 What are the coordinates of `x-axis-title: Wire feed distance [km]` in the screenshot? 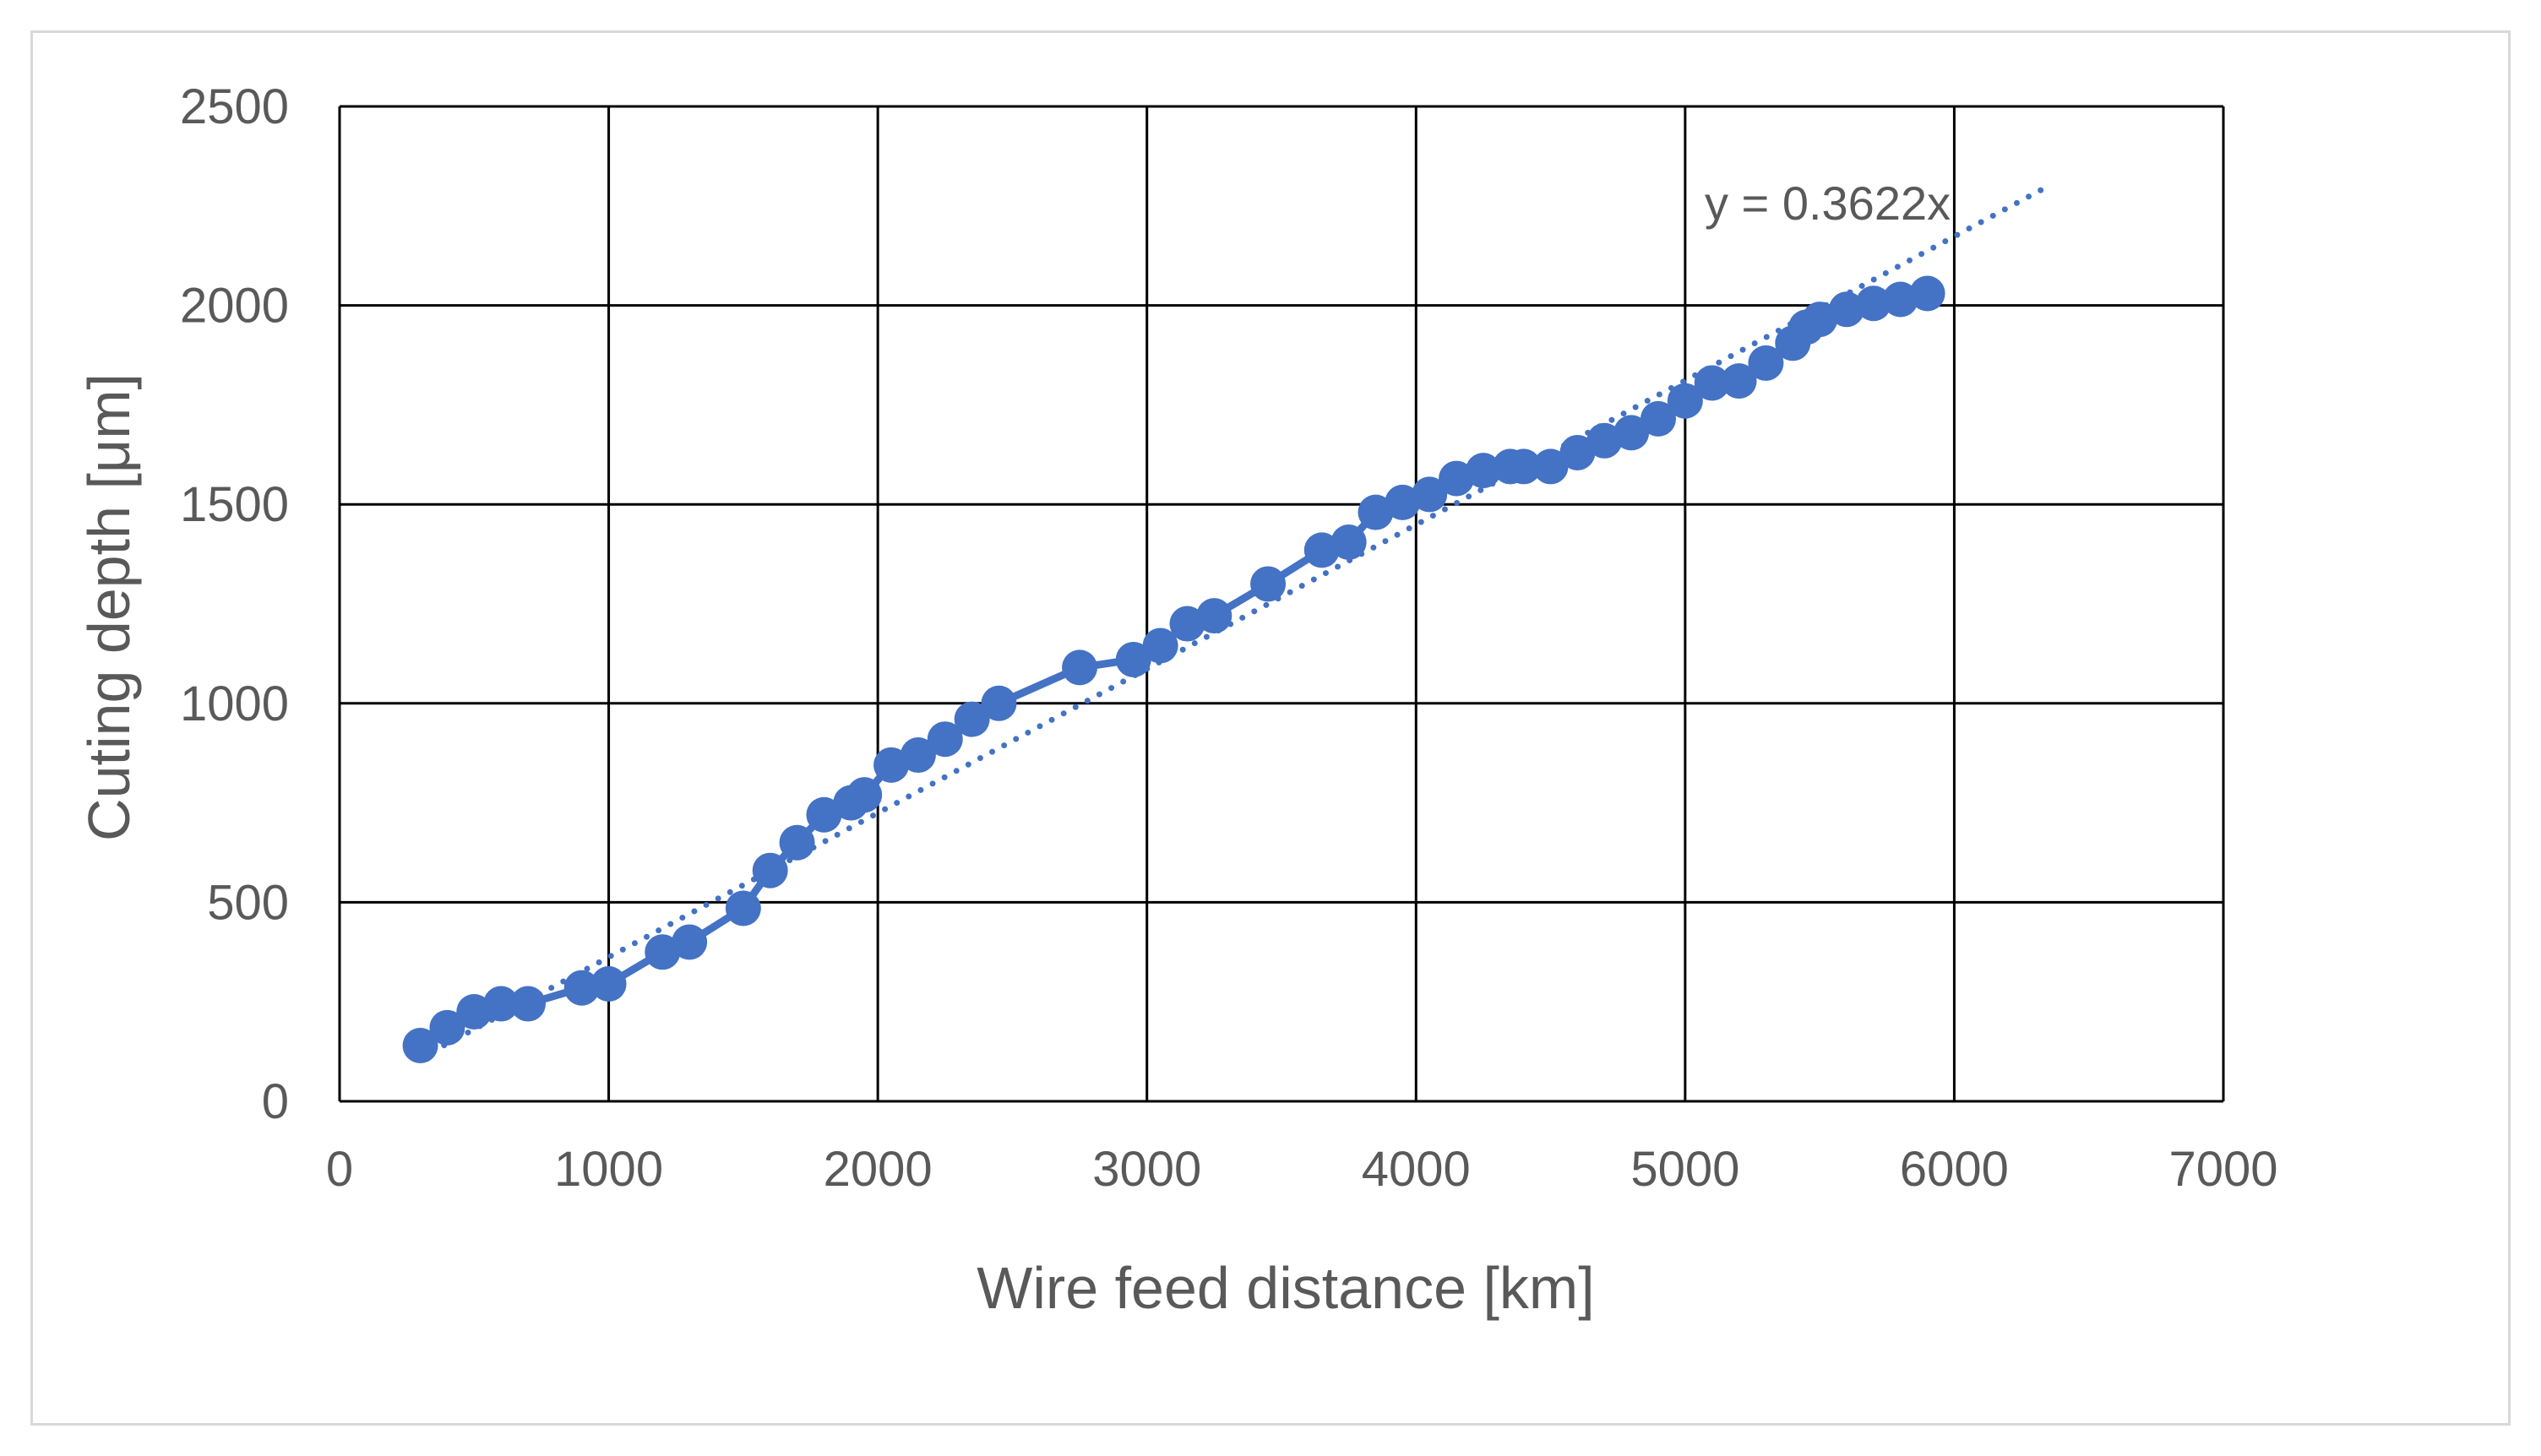 It's located at (1285, 1288).